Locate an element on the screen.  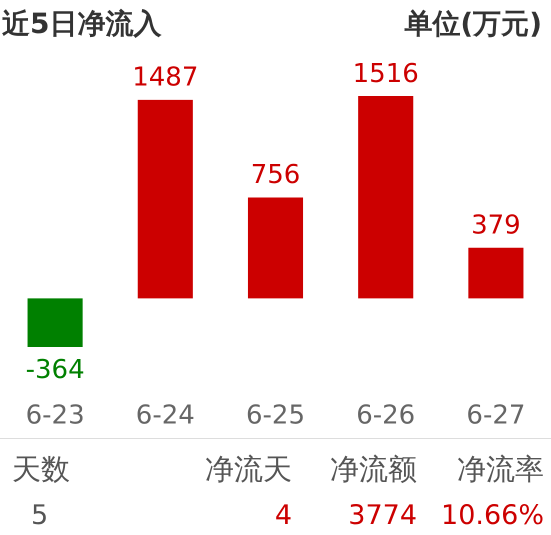
text: 净流天 is located at coordinates (248, 469).